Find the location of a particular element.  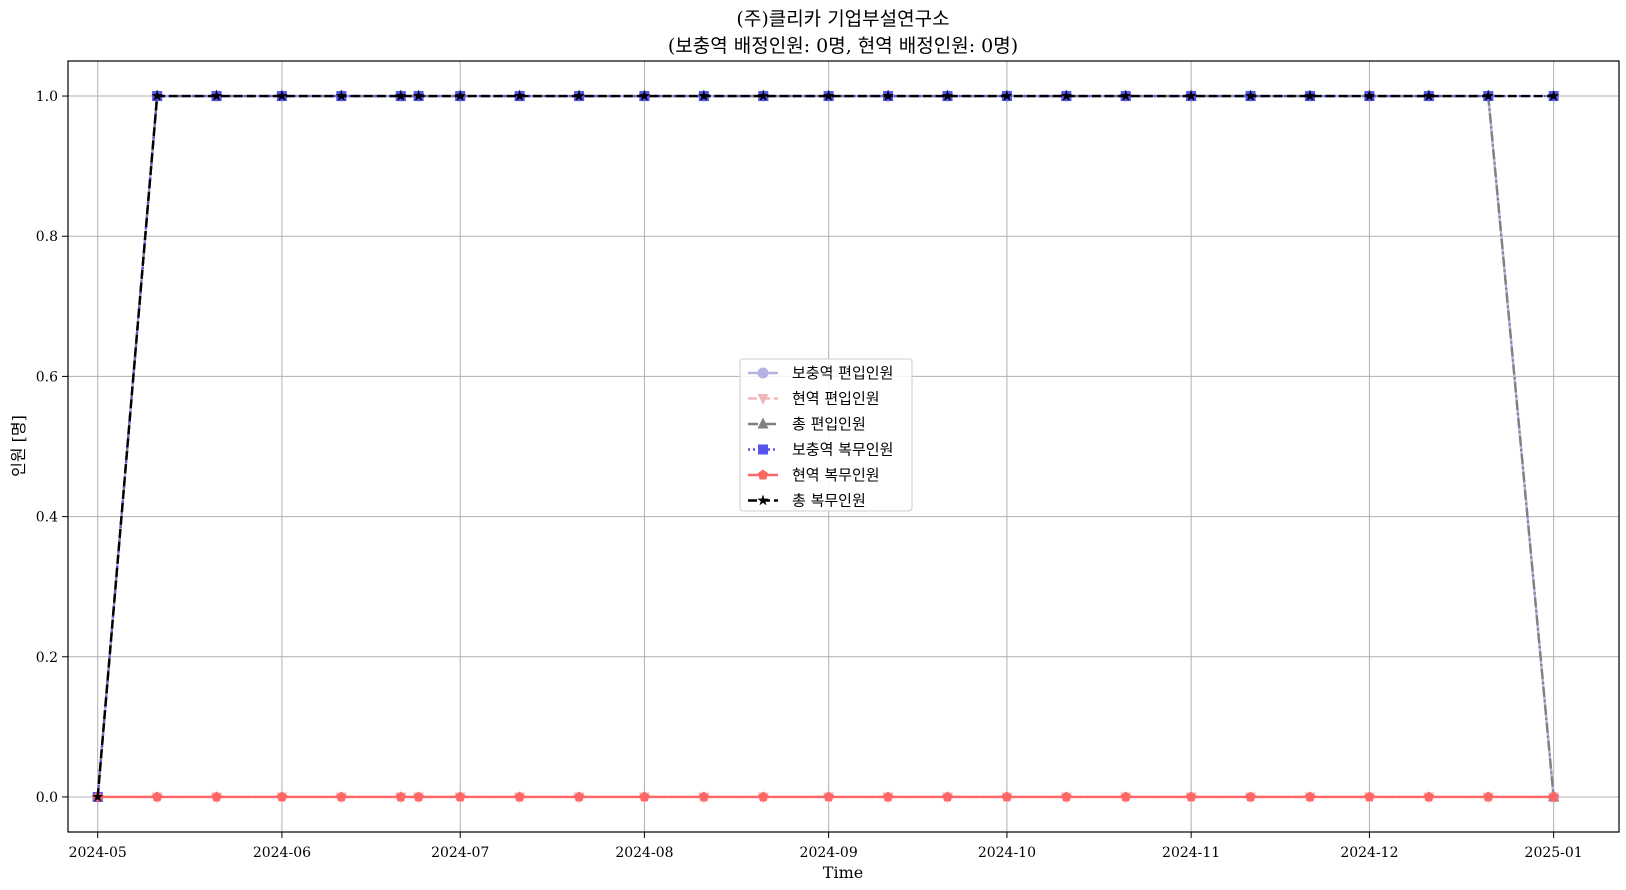

legend-label: 보충역 편입인원 is located at coordinates (842, 373).